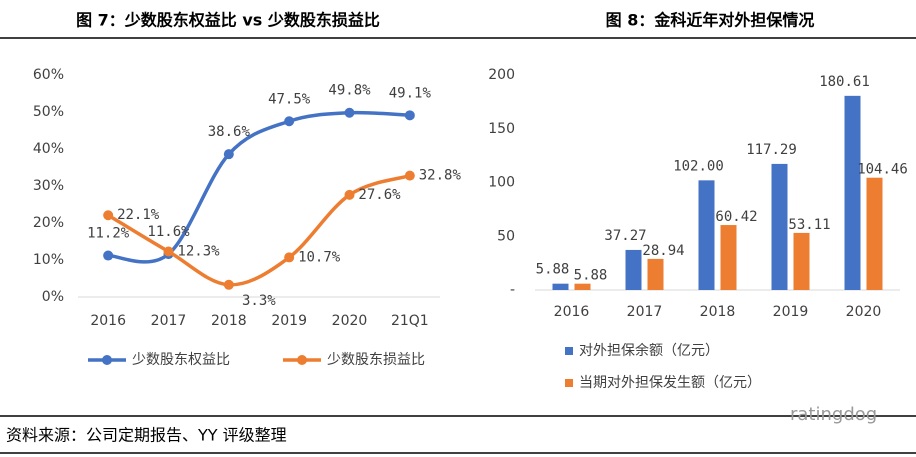  What do you see at coordinates (48, 112) in the screenshot?
I see `y-tick-label: 50%` at bounding box center [48, 112].